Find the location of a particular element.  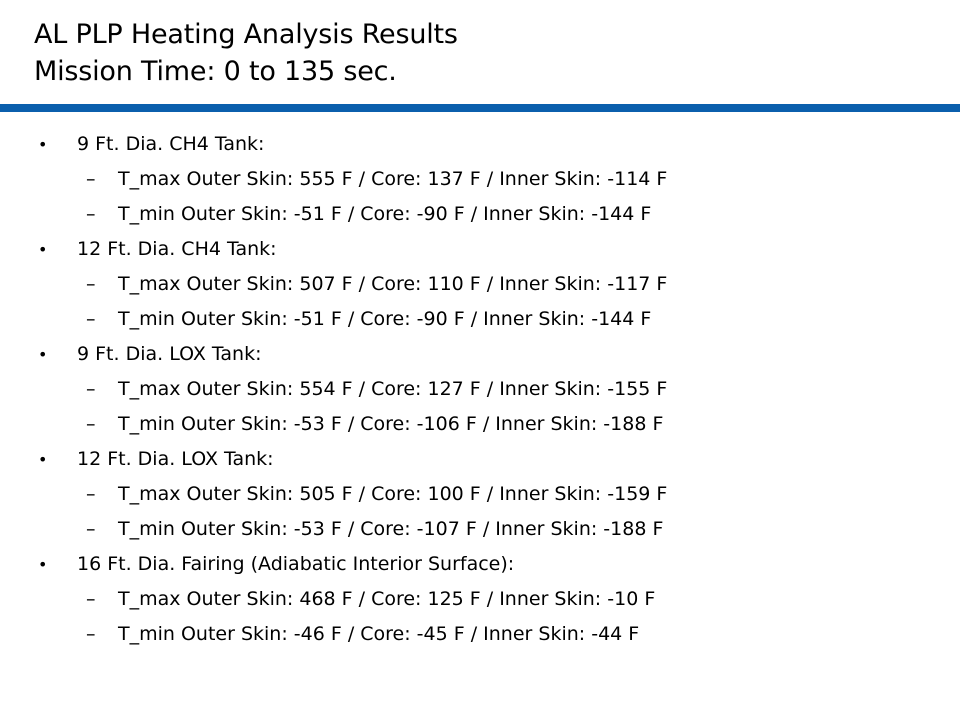

list-item-label: 12 Ft. Dia. CH4 Tank: is located at coordinates (177, 249).